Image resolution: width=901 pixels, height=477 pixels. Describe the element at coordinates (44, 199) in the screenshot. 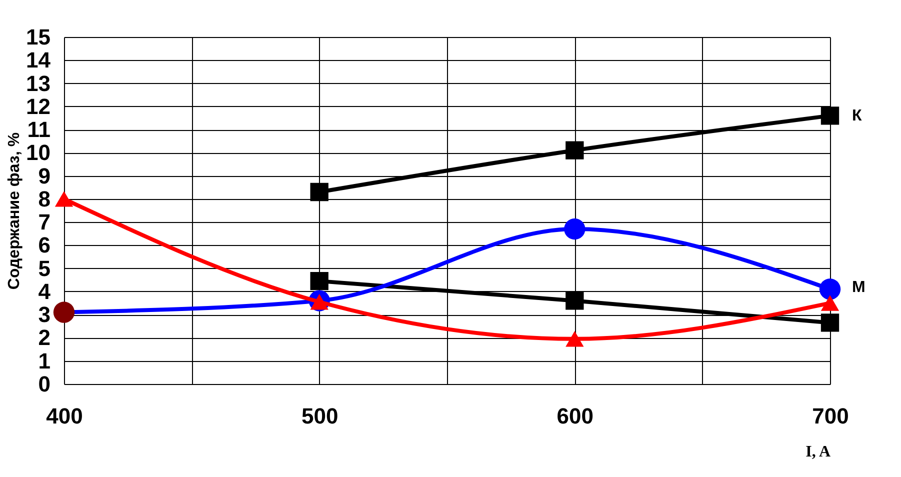

I see `y-tick-label: 8` at that location.